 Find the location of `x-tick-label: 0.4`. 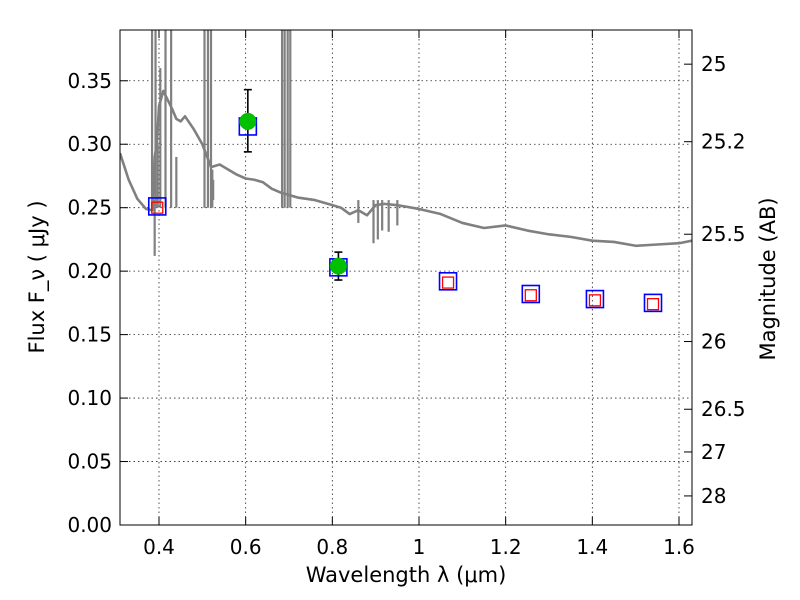

x-tick-label: 0.4 is located at coordinates (159, 547).